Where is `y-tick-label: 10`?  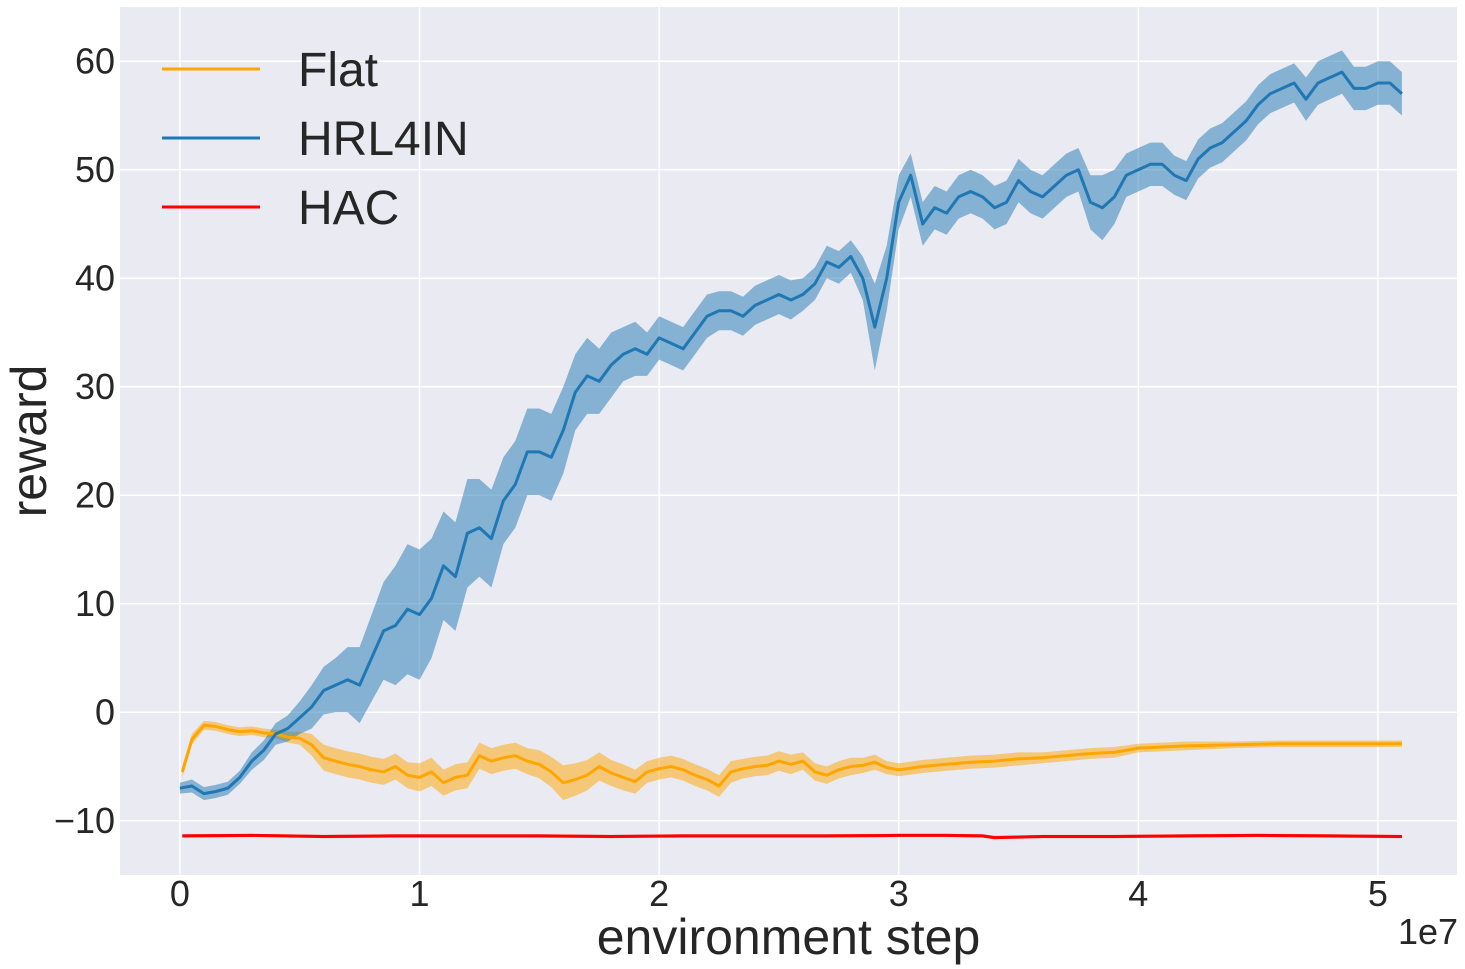 y-tick-label: 10 is located at coordinates (95, 603).